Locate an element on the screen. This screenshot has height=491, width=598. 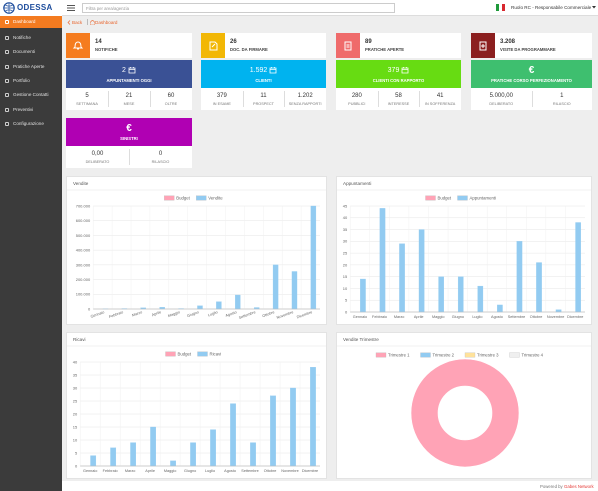
legend-label: Trimestre 2 is located at coordinates (444, 355).